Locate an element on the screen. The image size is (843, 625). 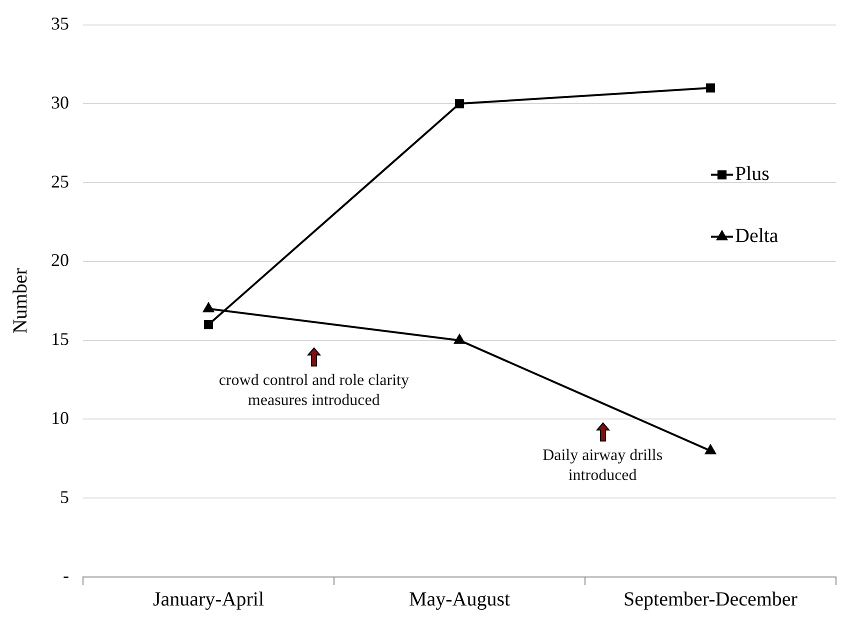
y-tick-label: 5 is located at coordinates (64, 496).